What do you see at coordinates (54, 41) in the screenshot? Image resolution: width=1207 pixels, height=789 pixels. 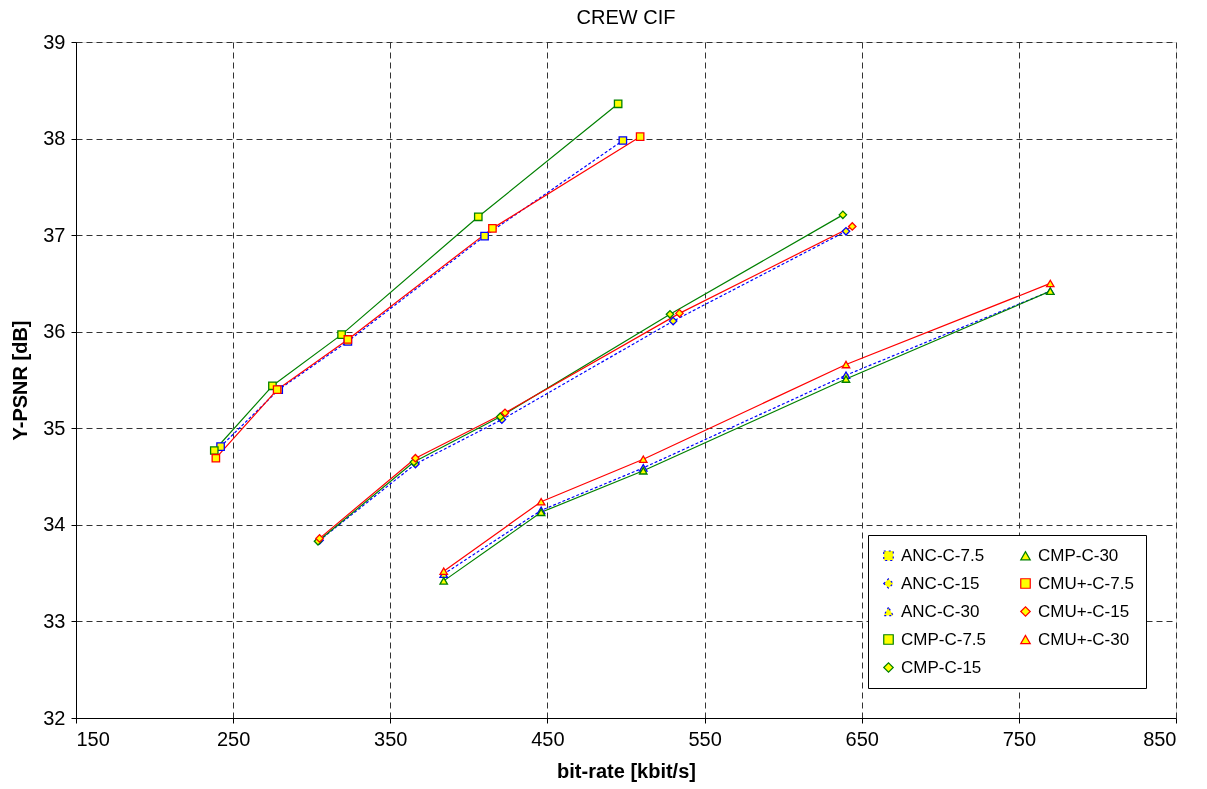 I see `y-tick-label: 39` at bounding box center [54, 41].